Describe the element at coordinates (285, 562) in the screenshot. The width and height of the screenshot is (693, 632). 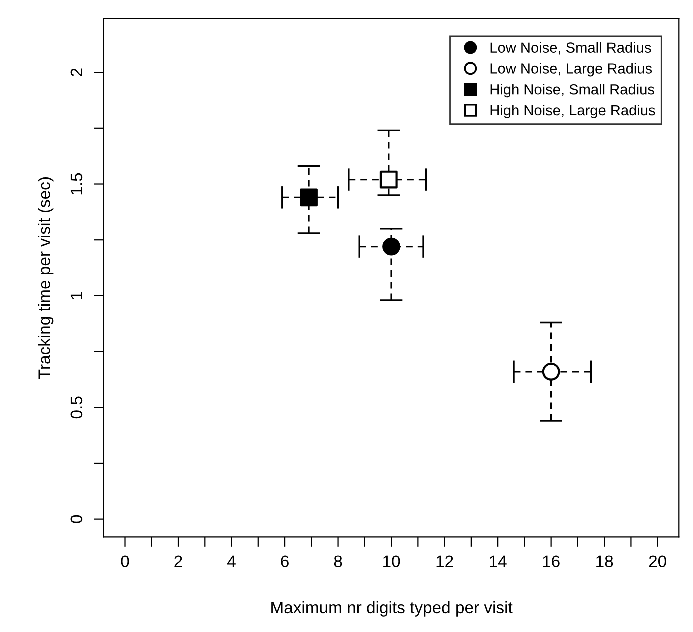
I see `x-tick-label: 6` at that location.